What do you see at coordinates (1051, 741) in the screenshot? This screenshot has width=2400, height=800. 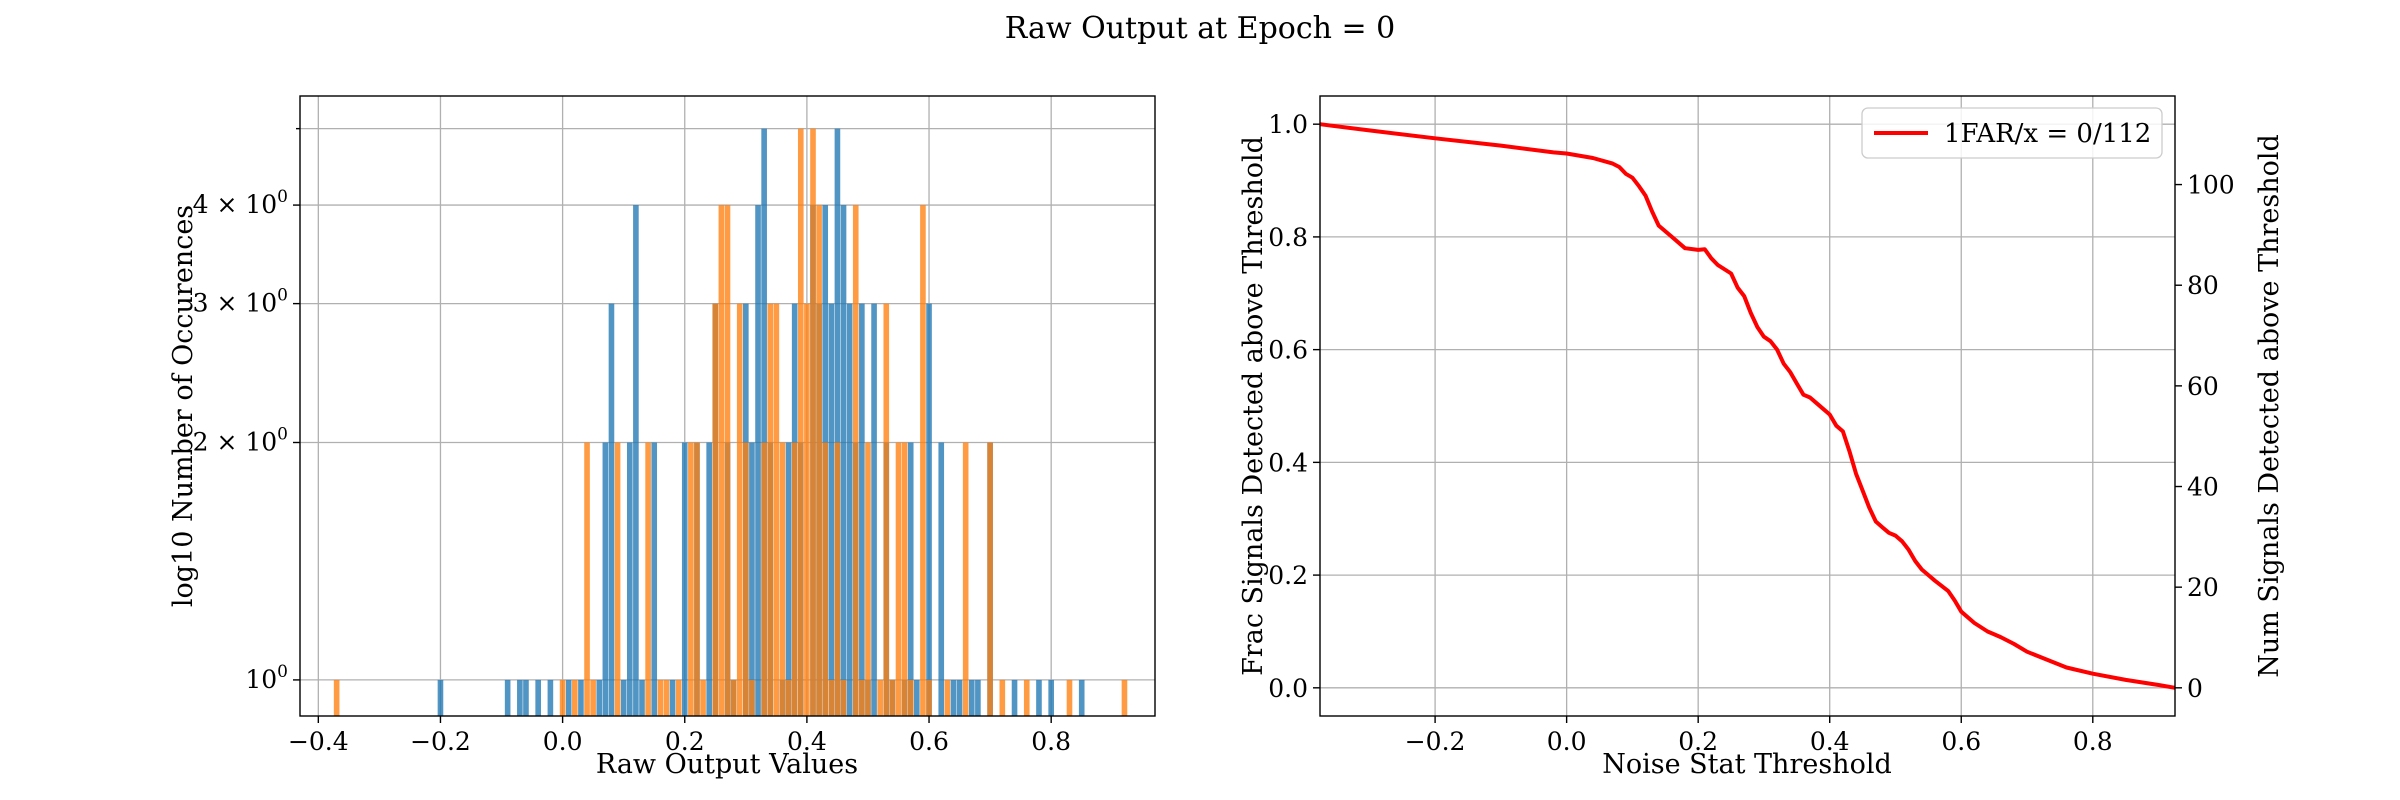 I see `histogram-x-tick-label: 0.8` at bounding box center [1051, 741].